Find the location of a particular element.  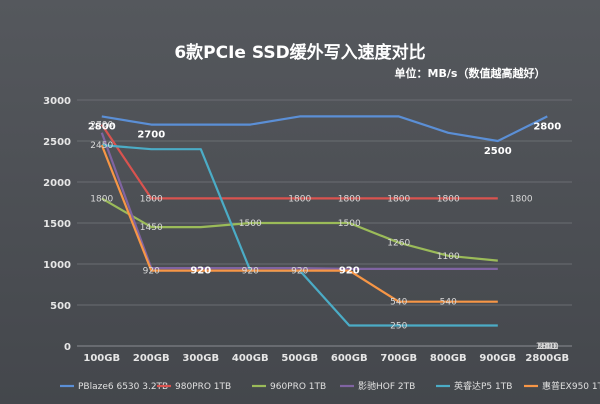

y-tick-label: 0 is located at coordinates (67, 347).